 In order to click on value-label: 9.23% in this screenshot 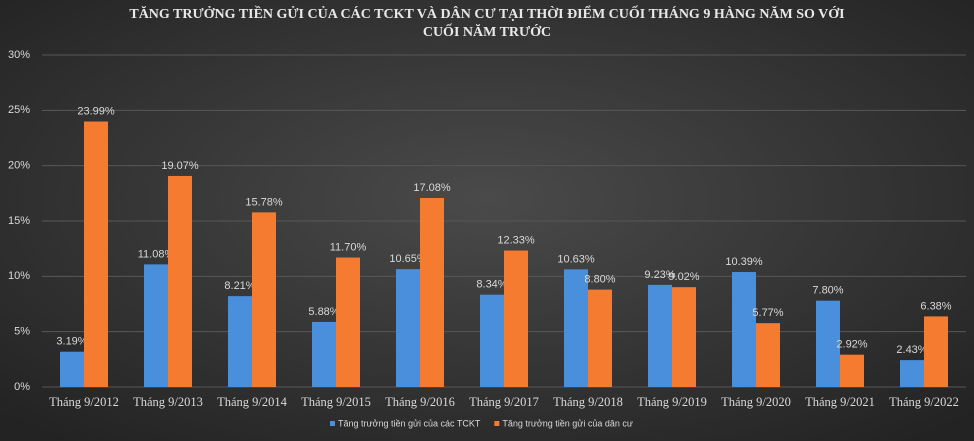, I will do `click(659, 275)`.